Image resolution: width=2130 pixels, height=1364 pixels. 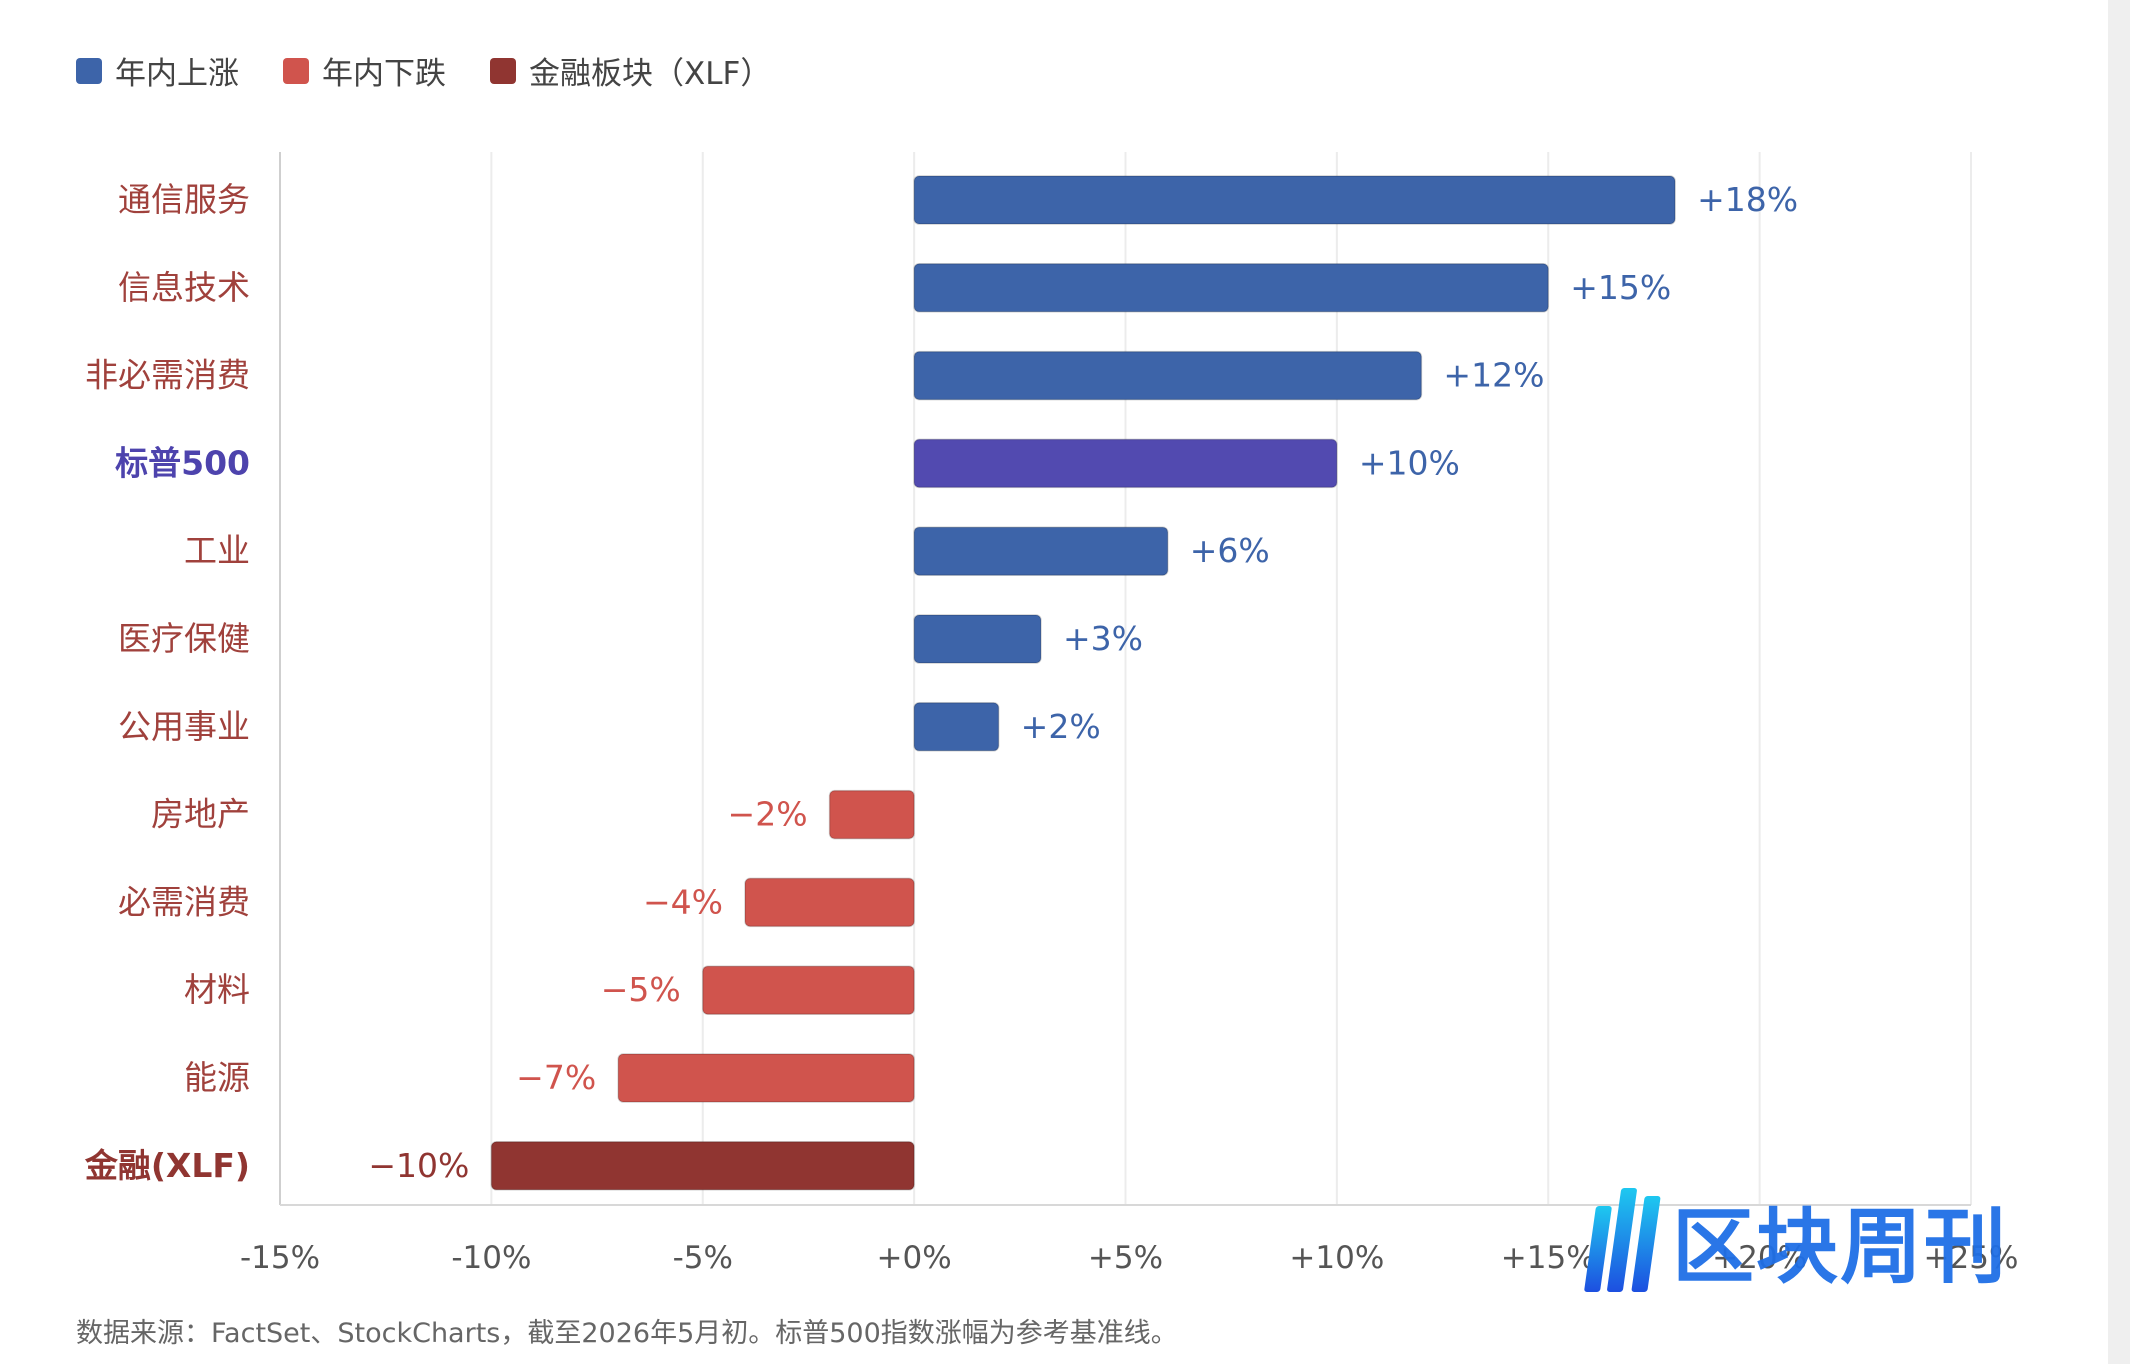 What do you see at coordinates (217, 989) in the screenshot?
I see `category-label-10: 材料` at bounding box center [217, 989].